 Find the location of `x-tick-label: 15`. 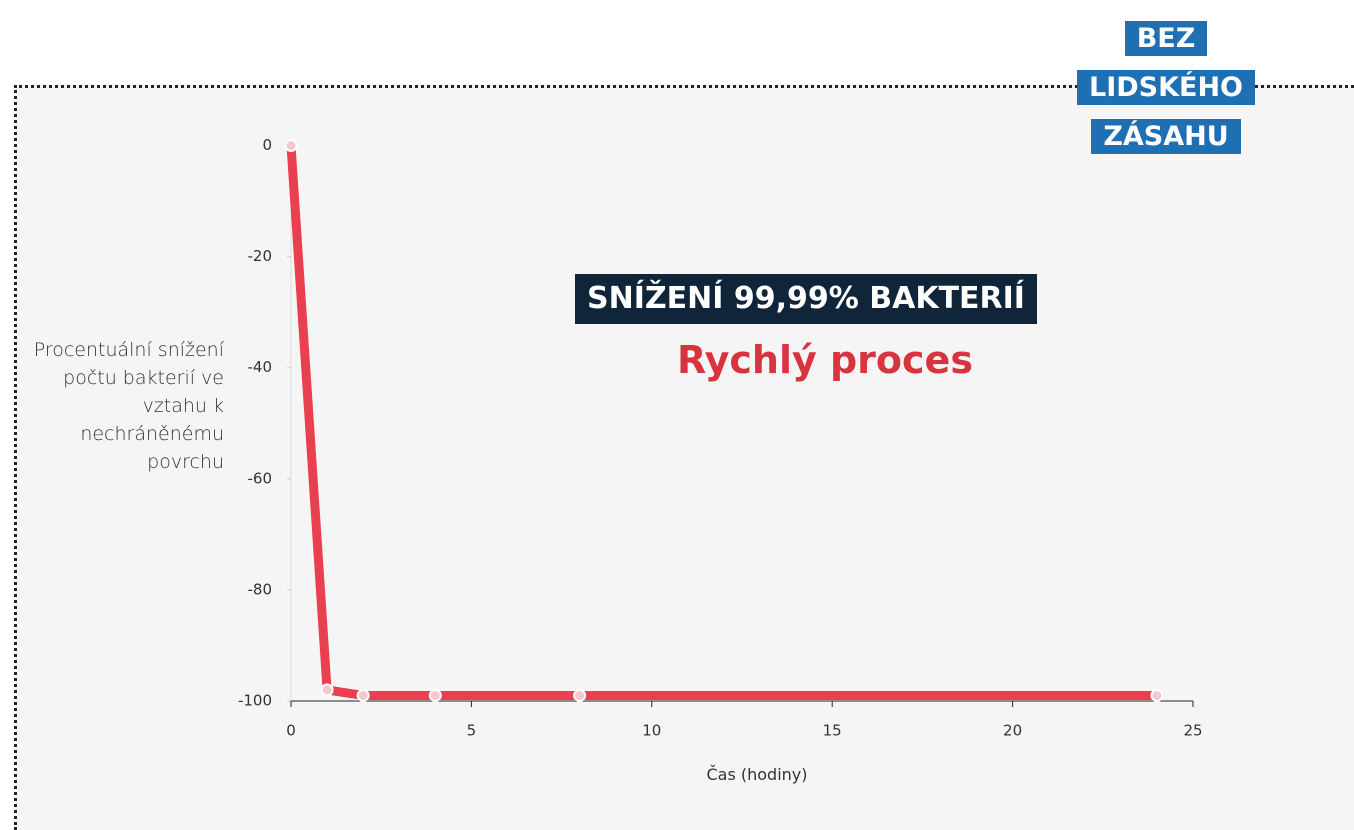

x-tick-label: 15 is located at coordinates (832, 731).